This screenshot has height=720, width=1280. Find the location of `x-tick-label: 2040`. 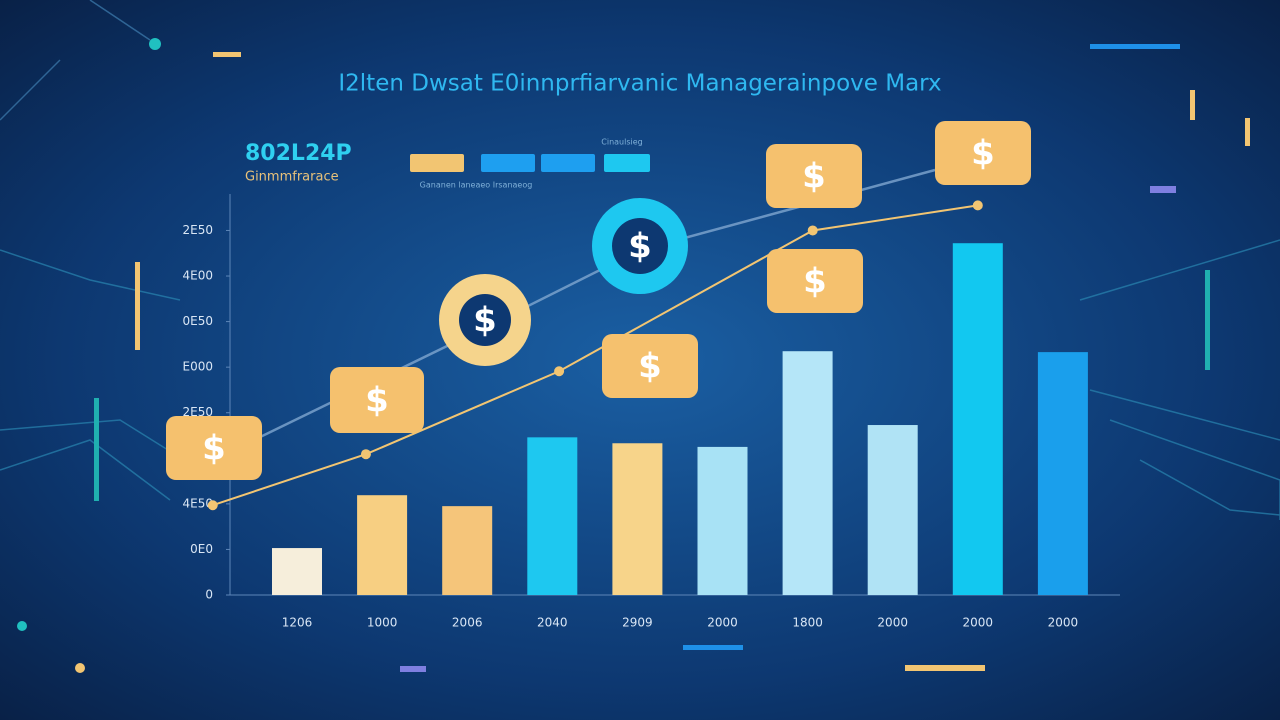

x-tick-label: 2040 is located at coordinates (552, 623).